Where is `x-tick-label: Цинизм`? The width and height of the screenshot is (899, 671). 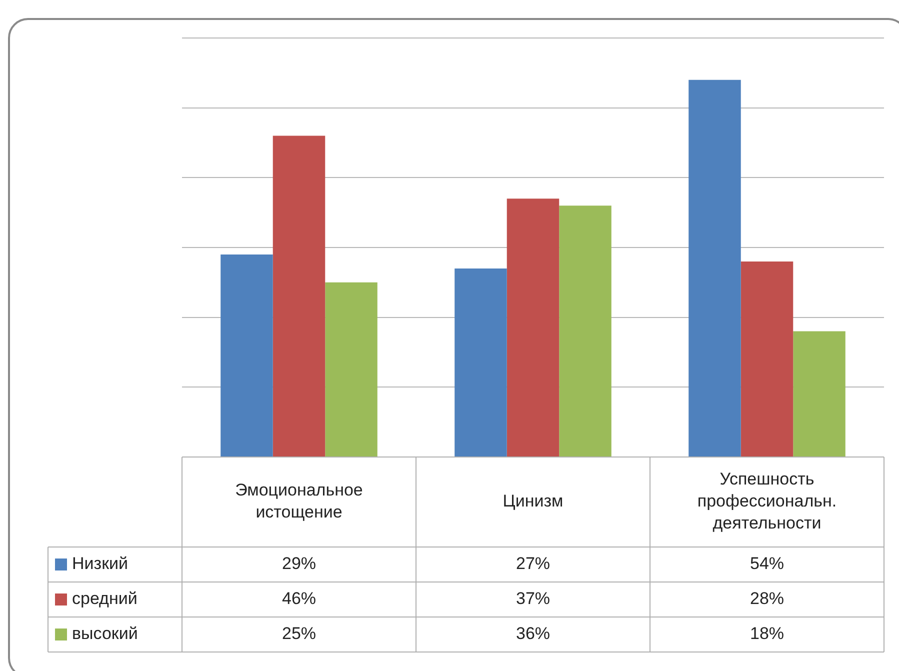 x-tick-label: Цинизм is located at coordinates (533, 501).